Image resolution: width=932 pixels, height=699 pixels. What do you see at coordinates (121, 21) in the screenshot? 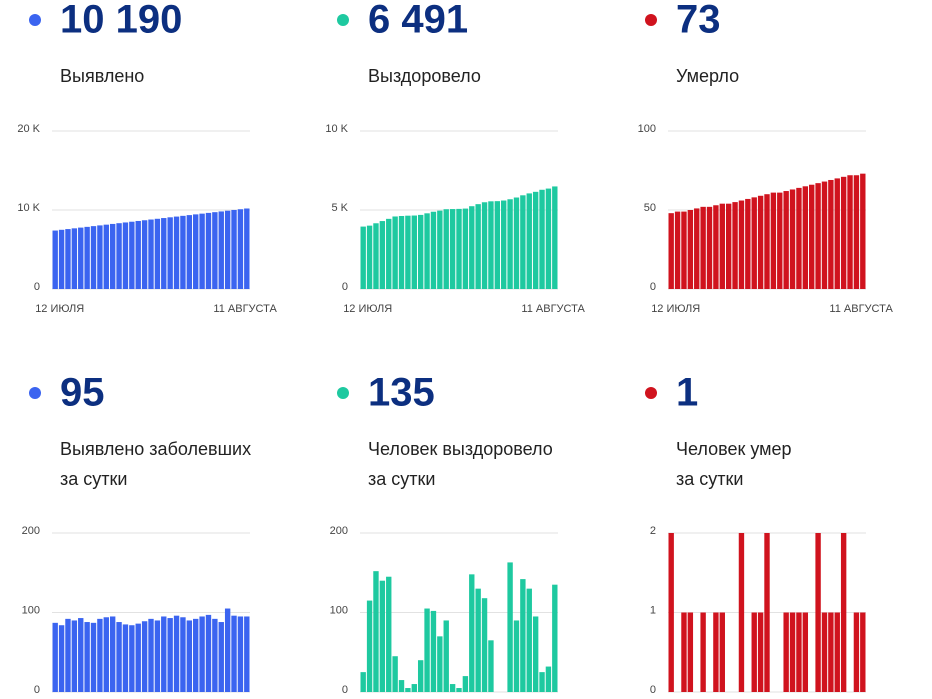
I see `headline-value: 10 190` at bounding box center [121, 21].